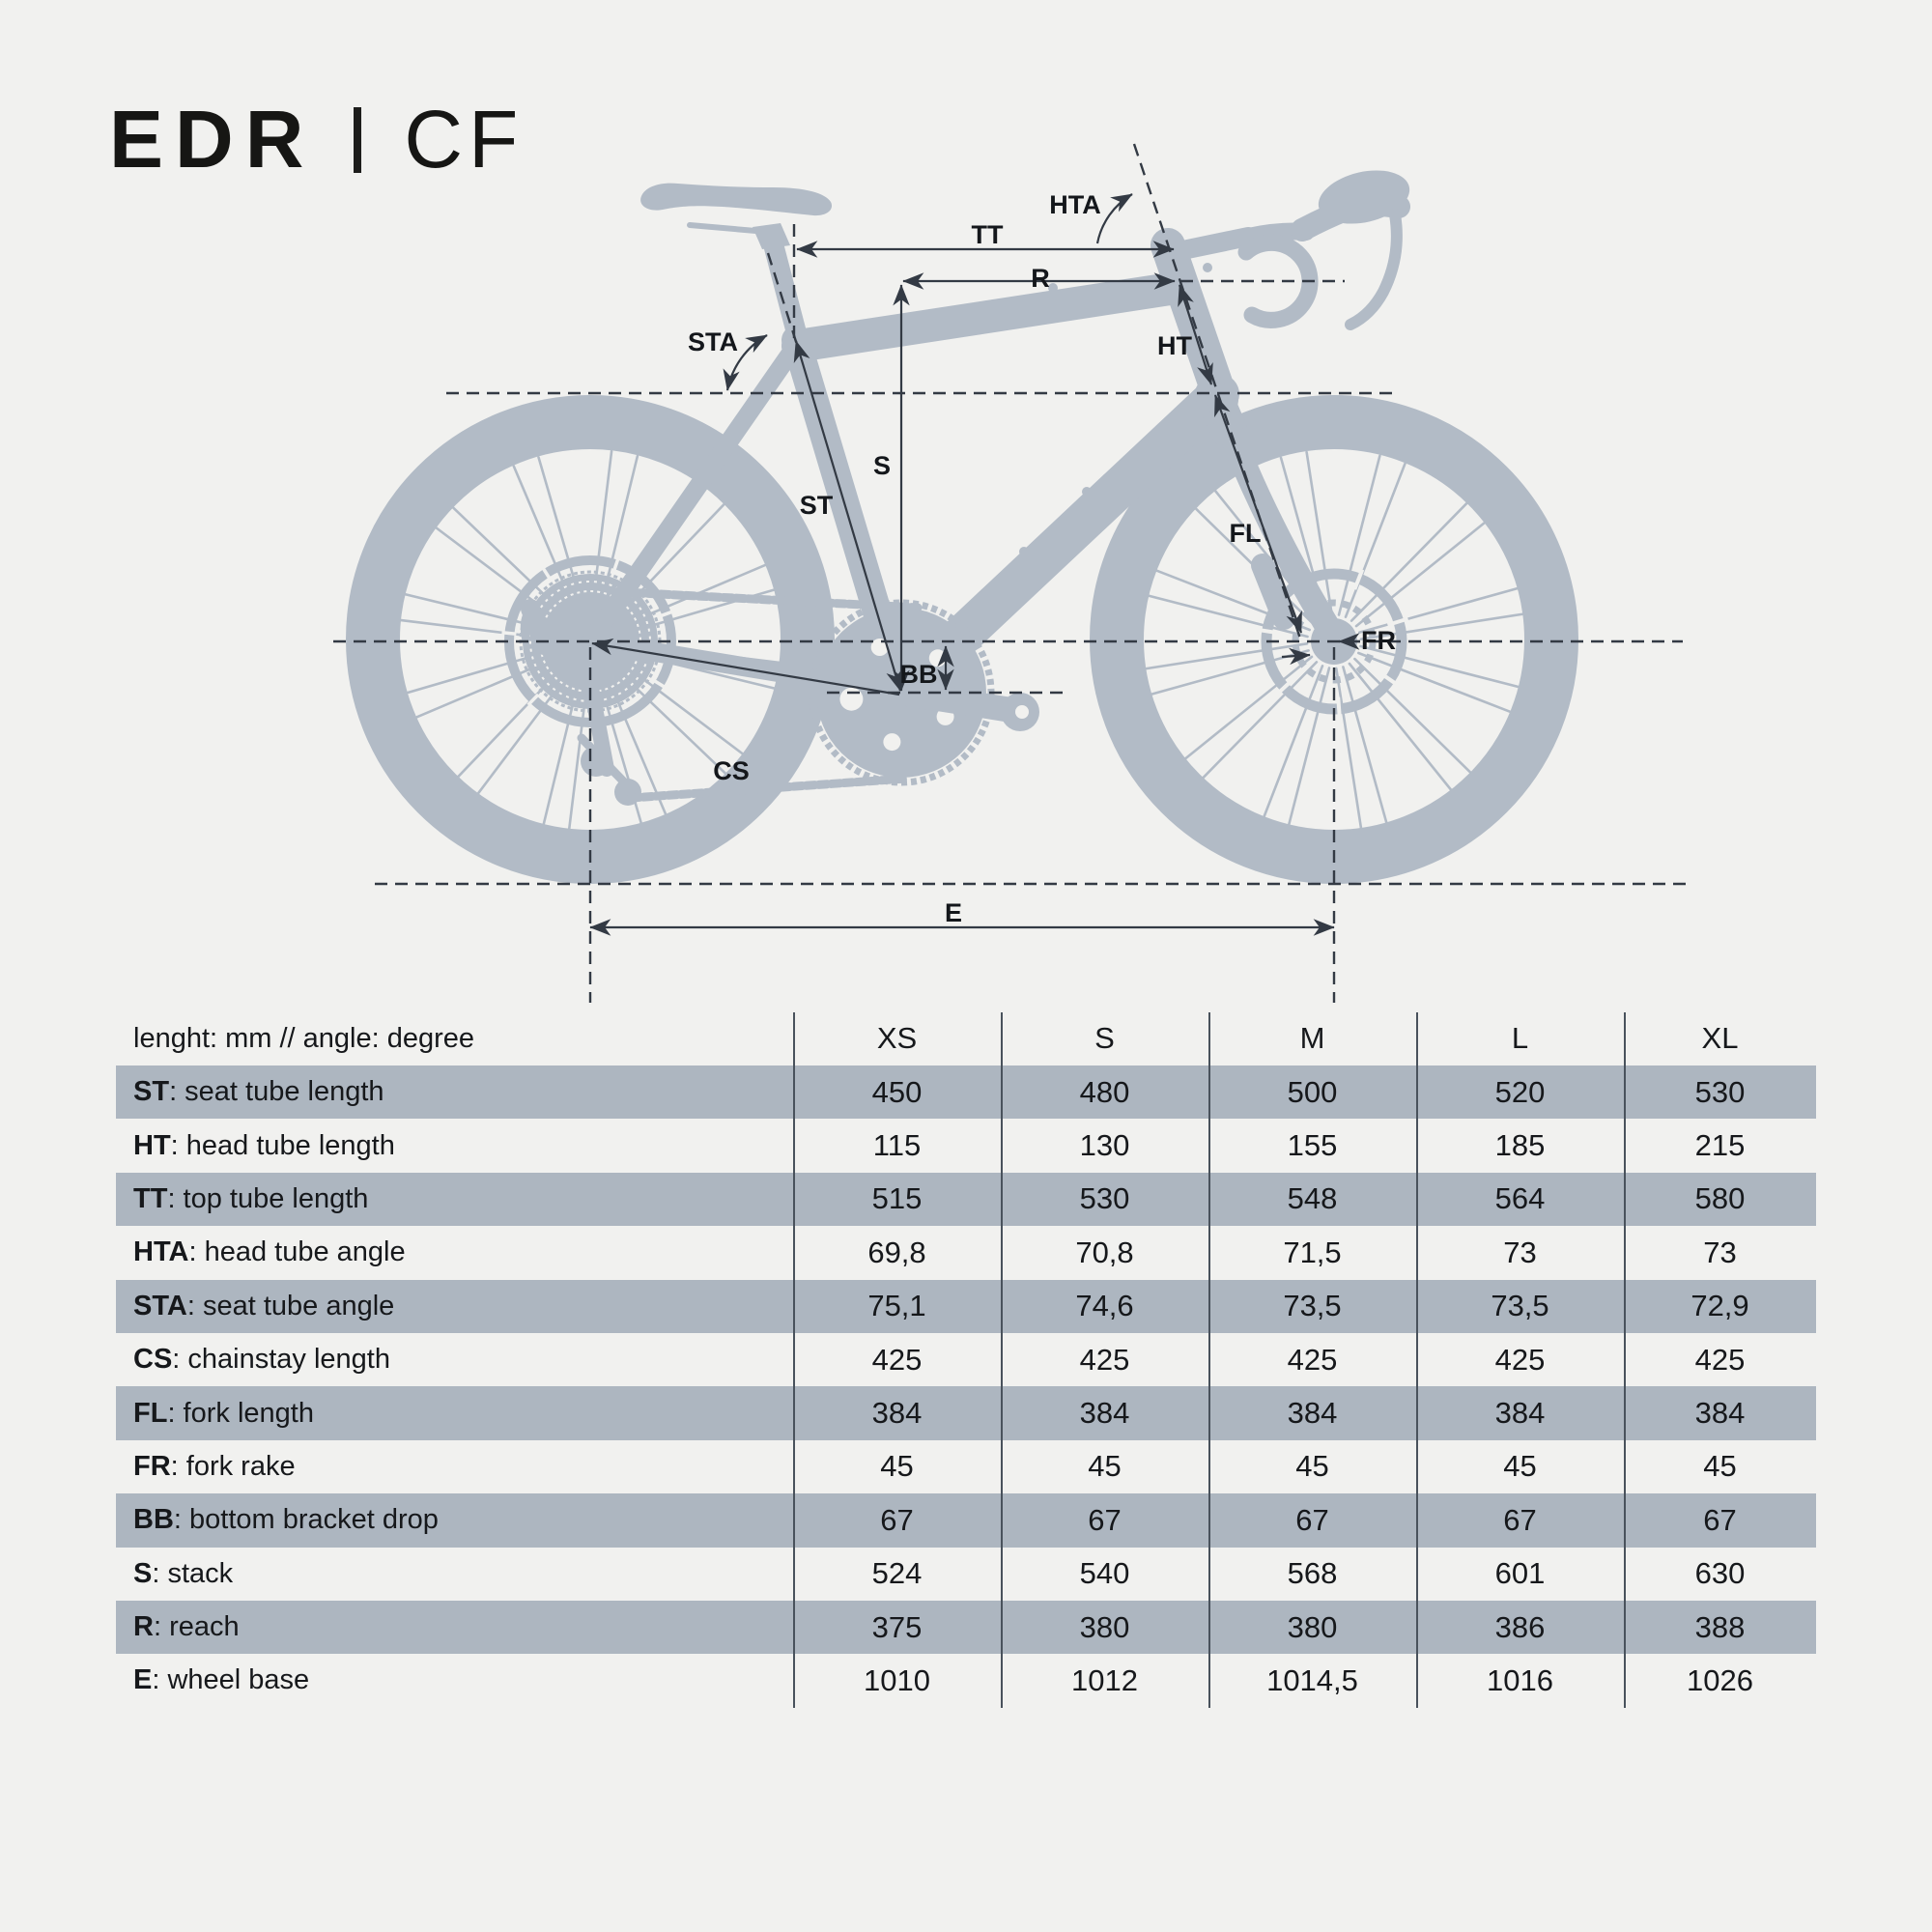 The width and height of the screenshot is (1932, 1932). What do you see at coordinates (1246, 533) in the screenshot?
I see `svg-text: FL` at bounding box center [1246, 533].